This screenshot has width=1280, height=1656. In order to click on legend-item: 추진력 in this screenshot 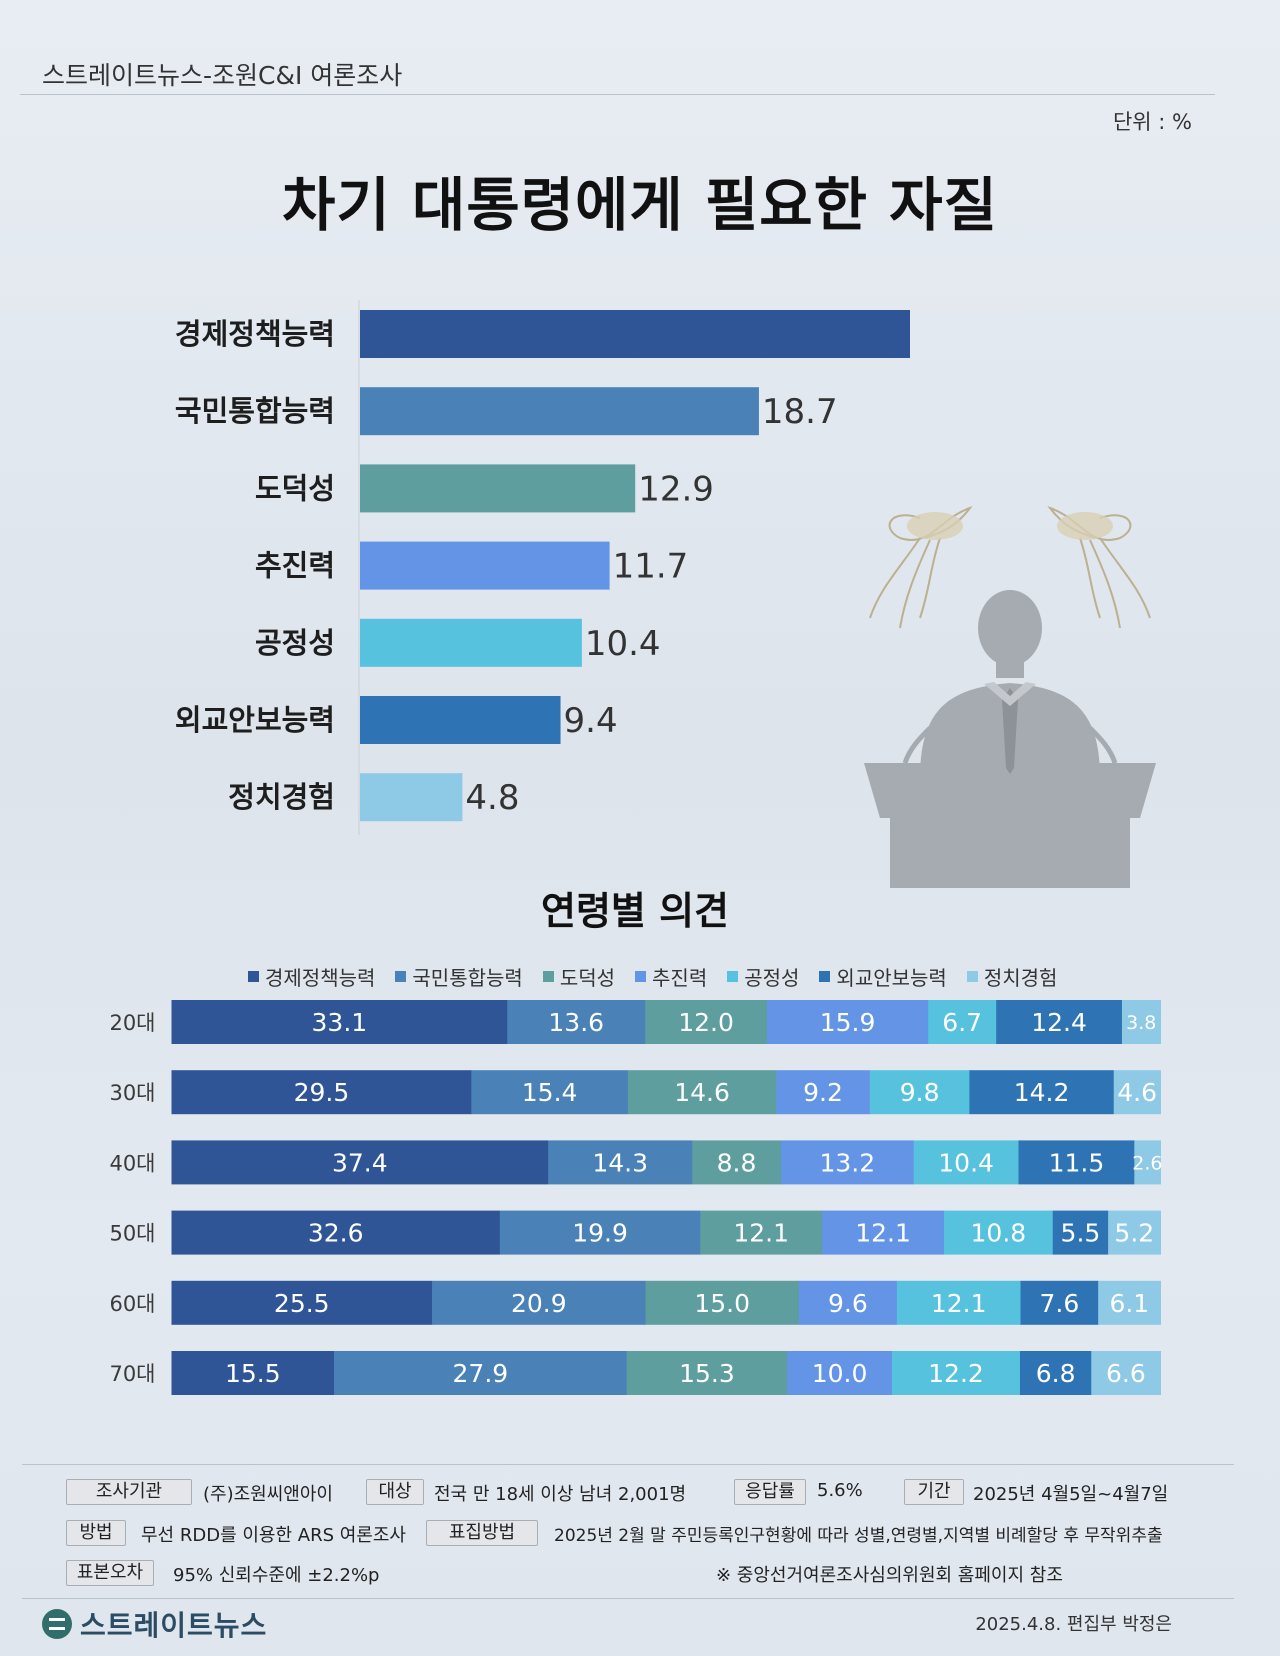, I will do `click(671, 976)`.